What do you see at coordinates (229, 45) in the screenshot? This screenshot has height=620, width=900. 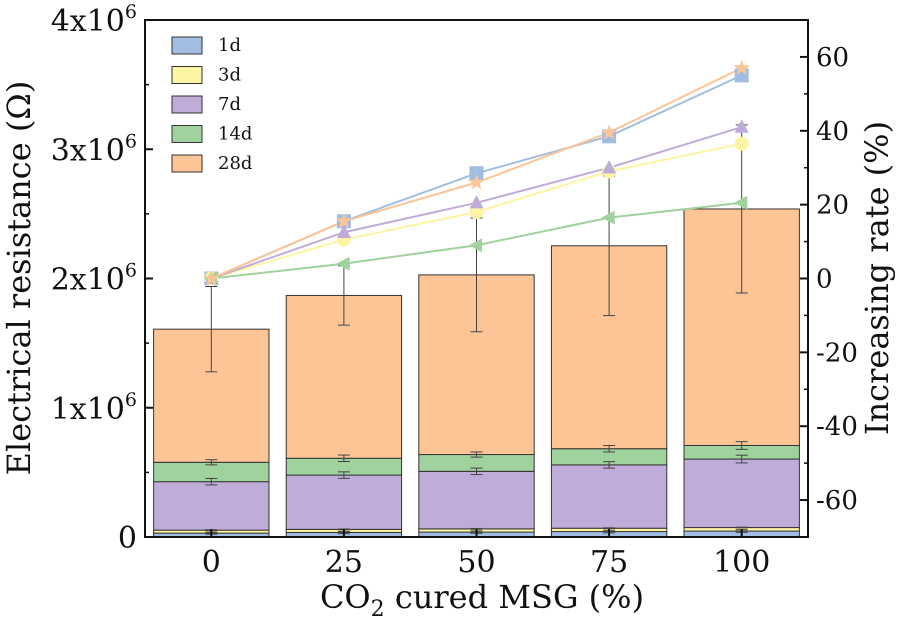 I see `legend-label-1d: 1d` at bounding box center [229, 45].